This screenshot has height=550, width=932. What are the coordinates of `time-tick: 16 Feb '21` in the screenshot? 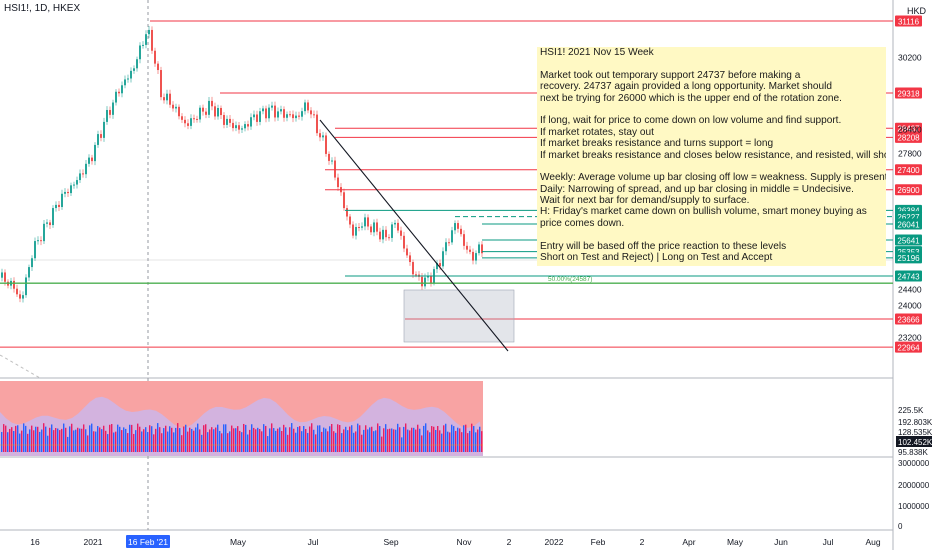 It's located at (148, 542).